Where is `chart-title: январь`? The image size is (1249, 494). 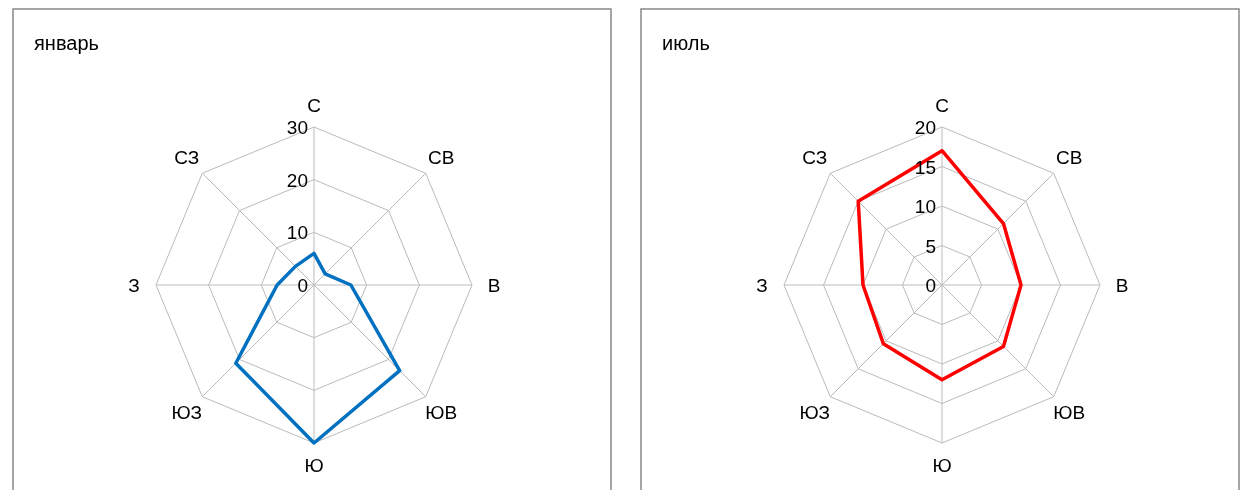 chart-title: январь is located at coordinates (66, 43).